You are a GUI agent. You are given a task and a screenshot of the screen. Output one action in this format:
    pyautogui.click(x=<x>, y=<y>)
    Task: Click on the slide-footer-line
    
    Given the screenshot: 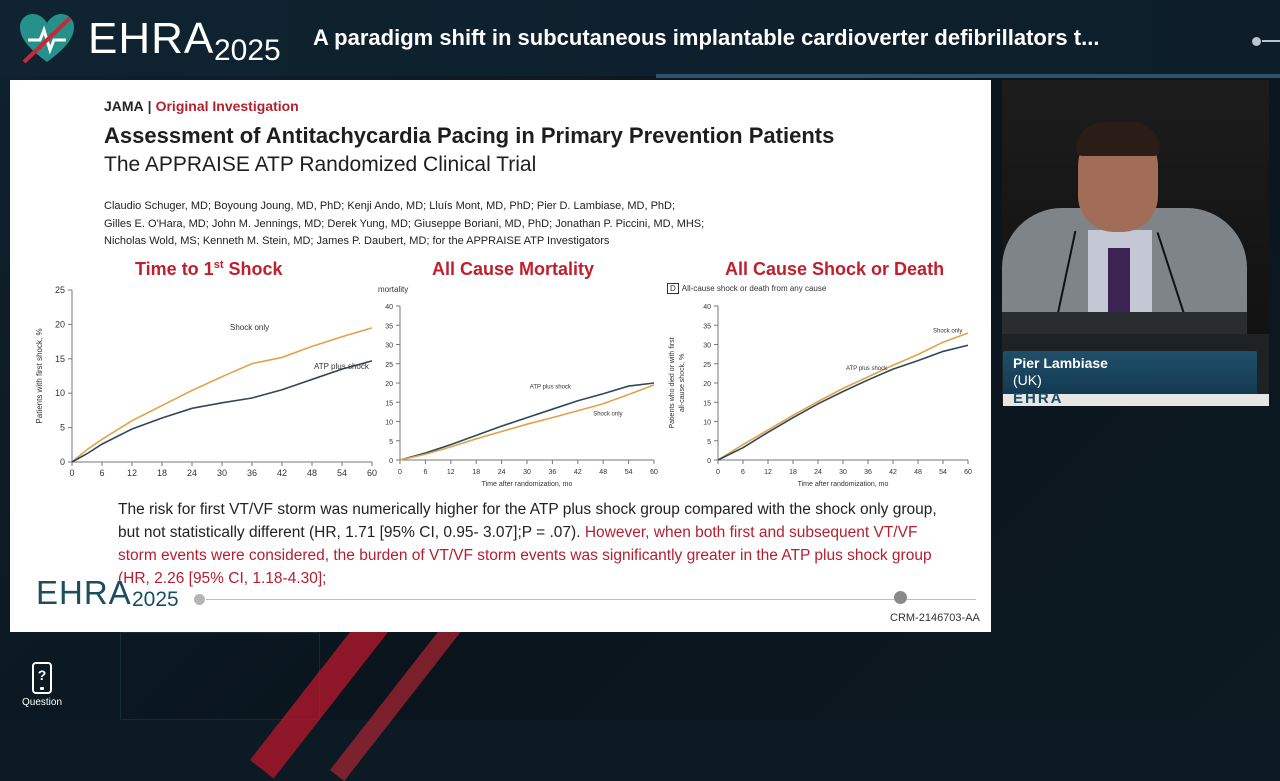 What is the action you would take?
    pyautogui.click(x=591, y=599)
    